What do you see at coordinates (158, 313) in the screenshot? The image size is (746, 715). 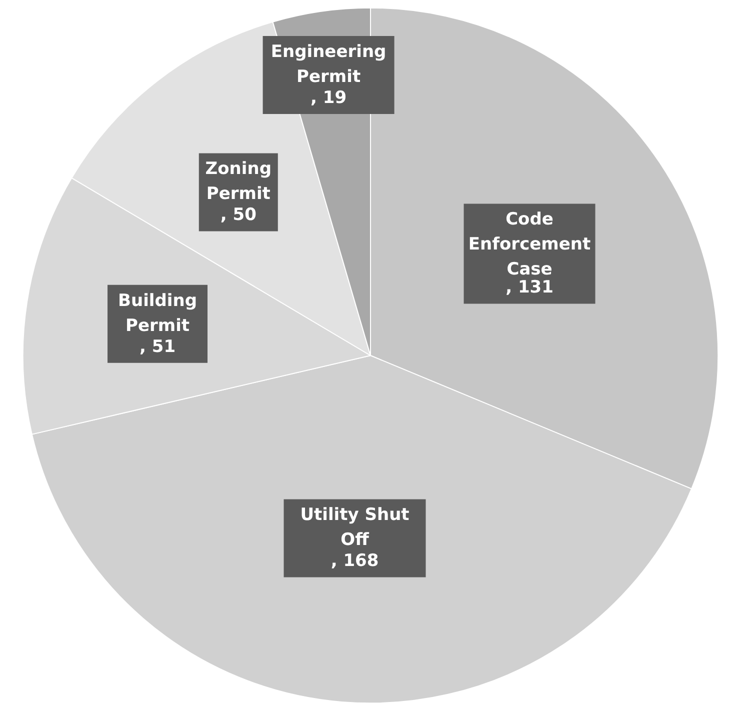 I see `slice-label: Building Permit` at bounding box center [158, 313].